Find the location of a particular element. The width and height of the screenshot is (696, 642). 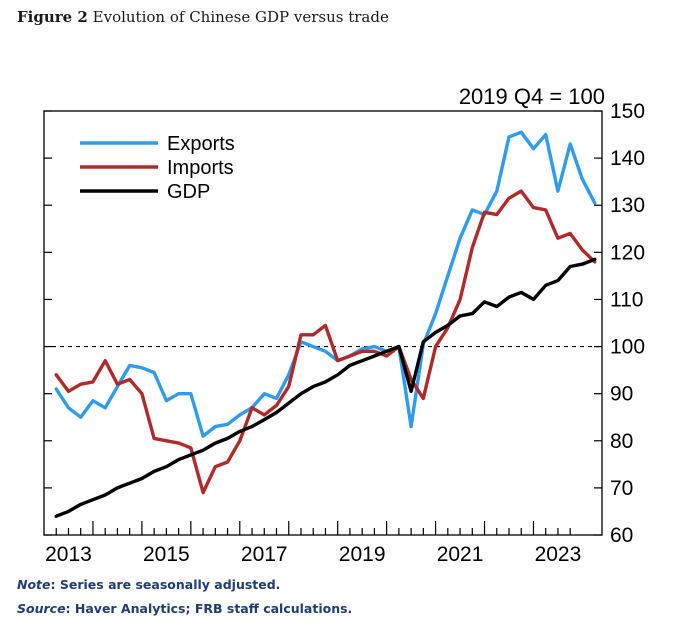

x-tick-label: 2023 is located at coordinates (558, 554).